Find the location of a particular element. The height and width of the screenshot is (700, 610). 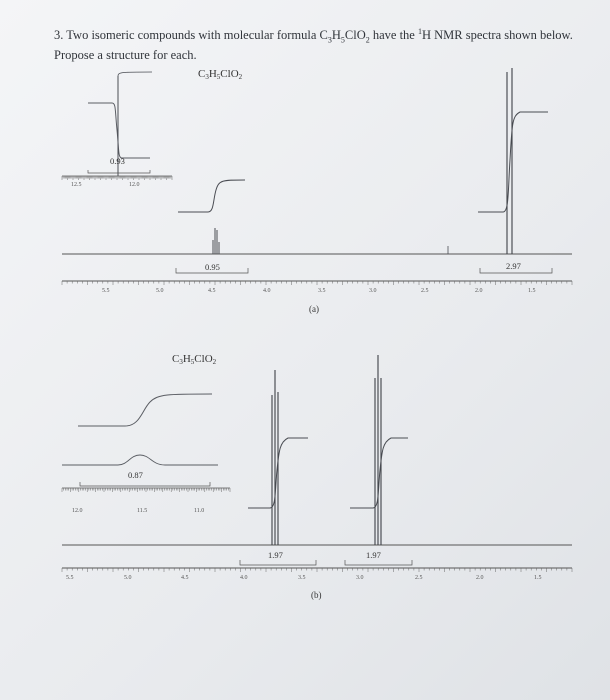

peak-triplet-b2 is located at coordinates (378, 450).